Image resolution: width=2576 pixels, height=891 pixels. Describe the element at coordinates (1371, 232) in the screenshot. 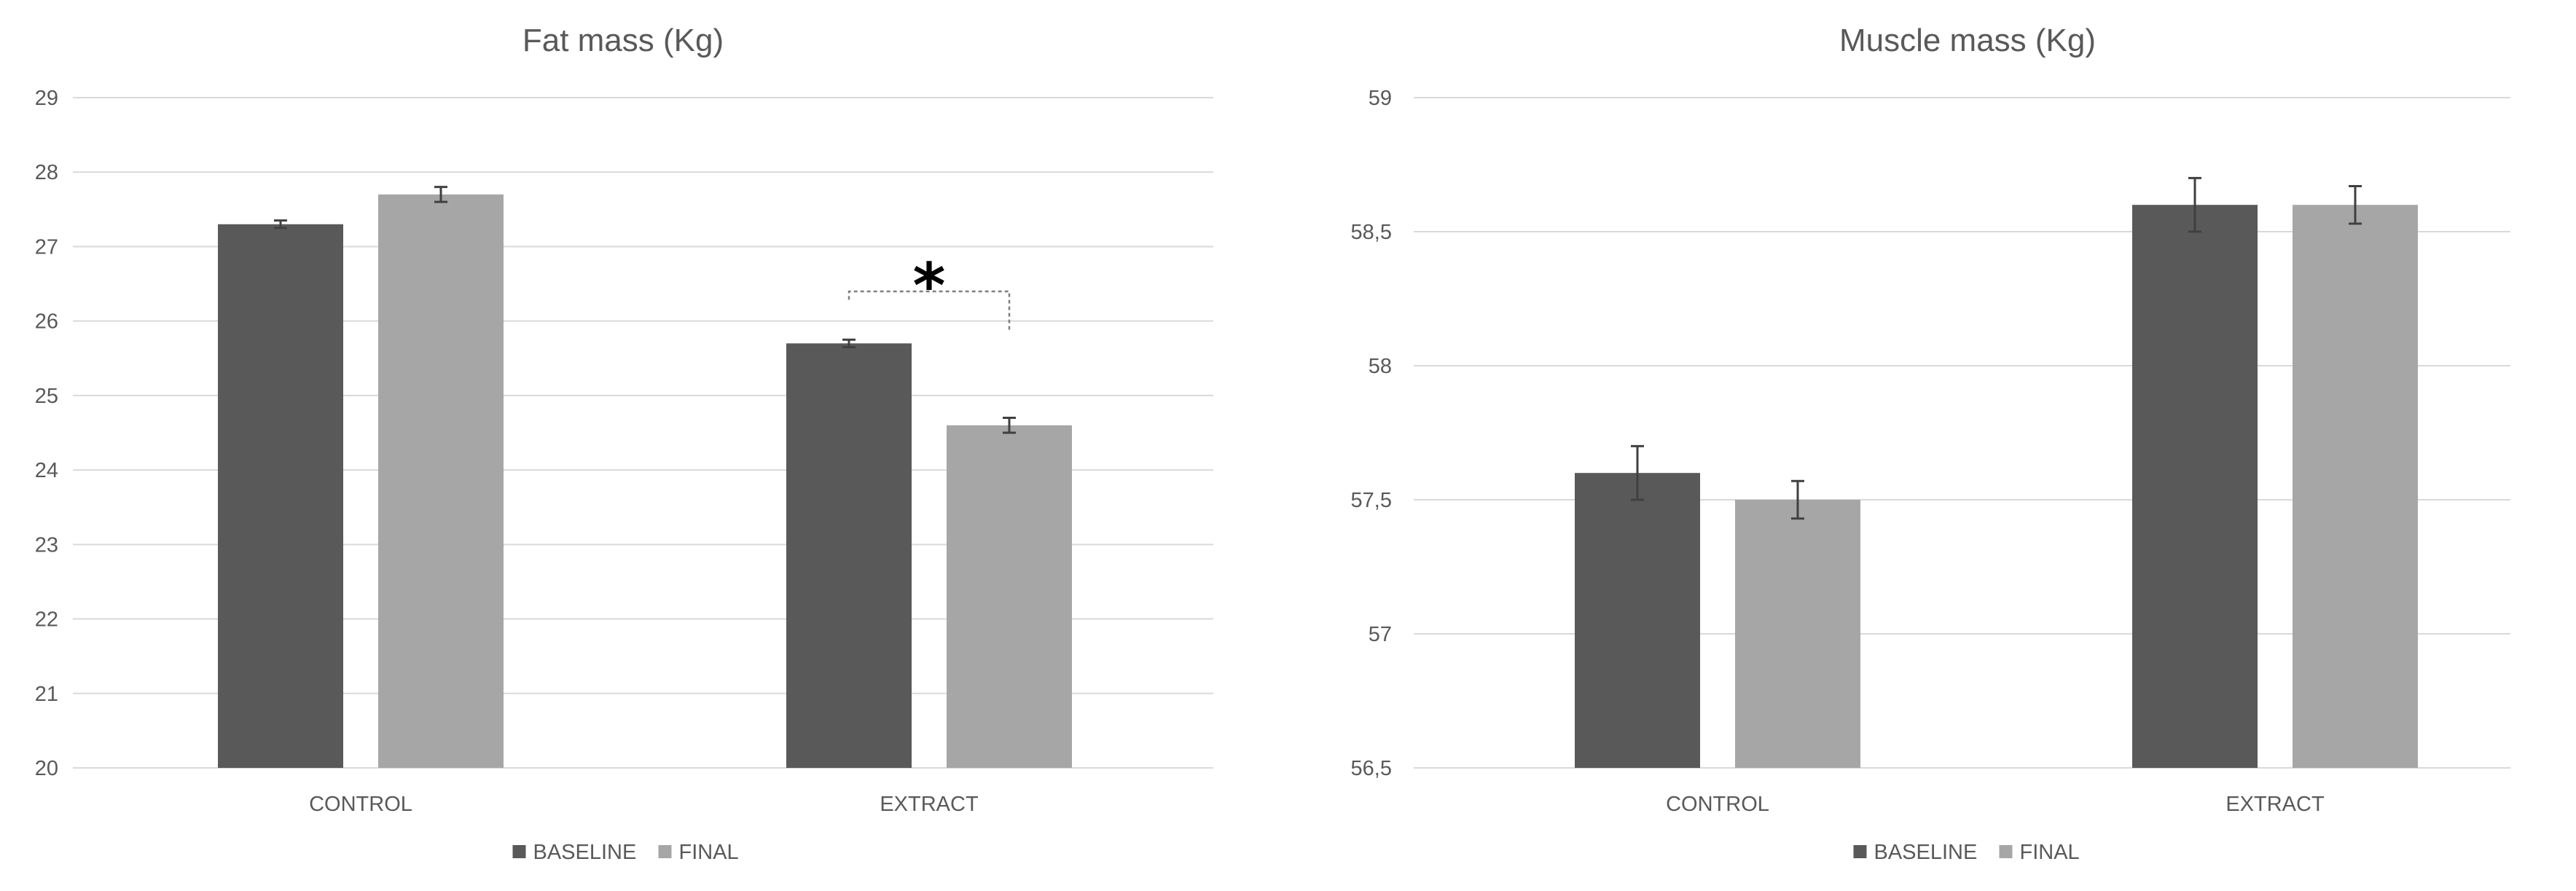

I see `y-tick-label: 58,5` at that location.